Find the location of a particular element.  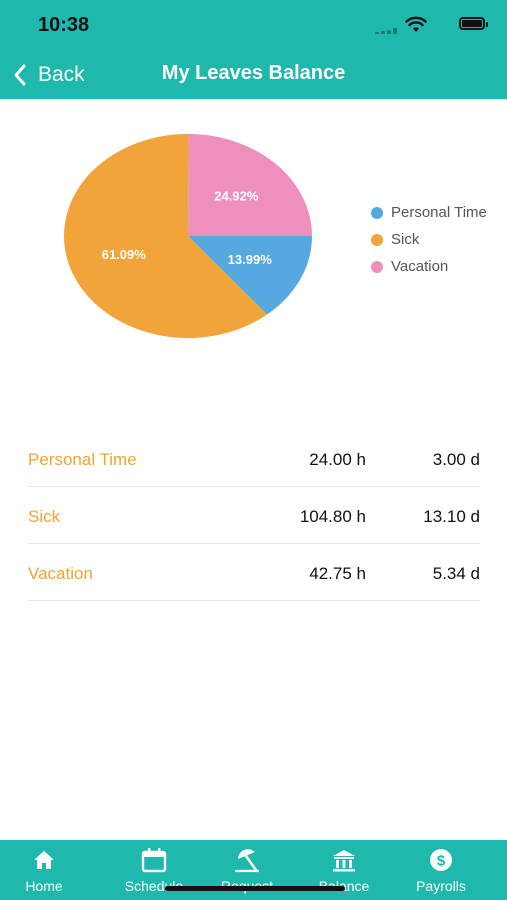

tab-label: Home is located at coordinates (44, 886).